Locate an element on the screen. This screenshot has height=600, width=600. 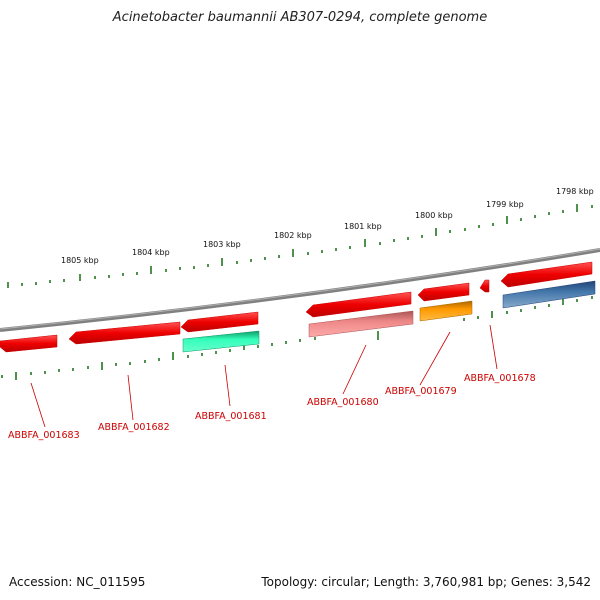
genome-backbone-highlight is located at coordinates (300, 289).